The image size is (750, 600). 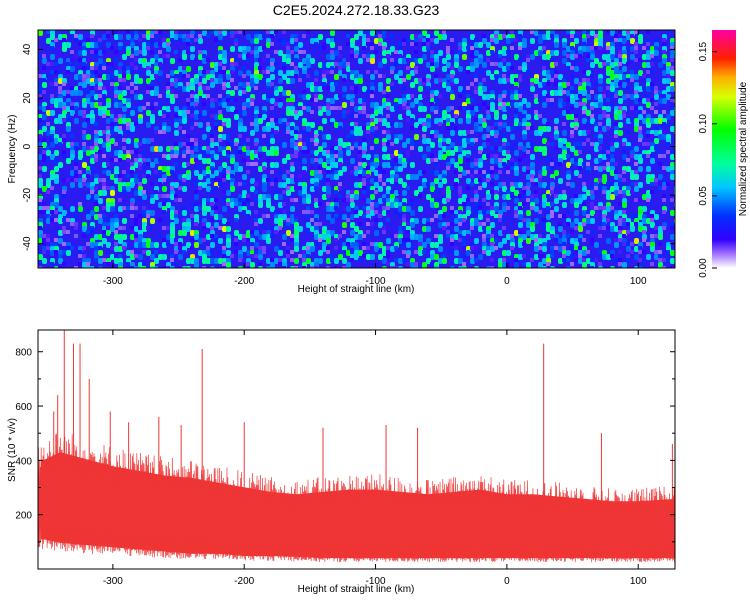 I want to click on snr-x-label: Height of straight line (km), so click(x=356, y=589).